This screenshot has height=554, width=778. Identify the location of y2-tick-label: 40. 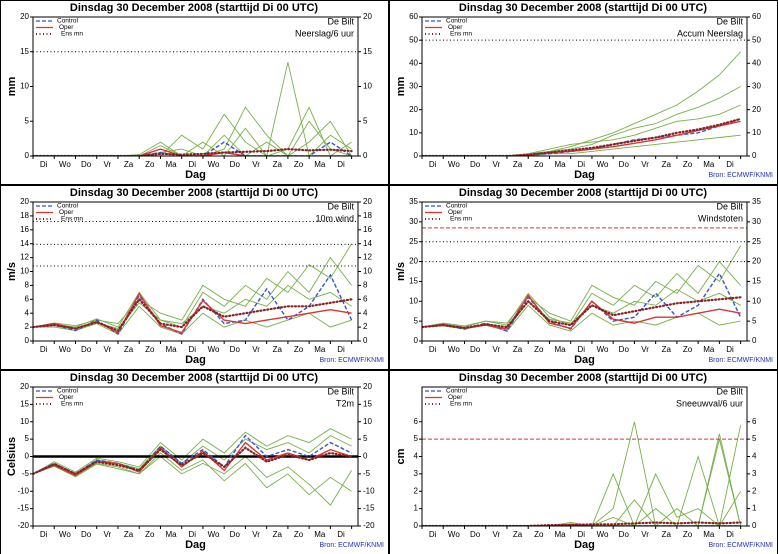
(756, 62).